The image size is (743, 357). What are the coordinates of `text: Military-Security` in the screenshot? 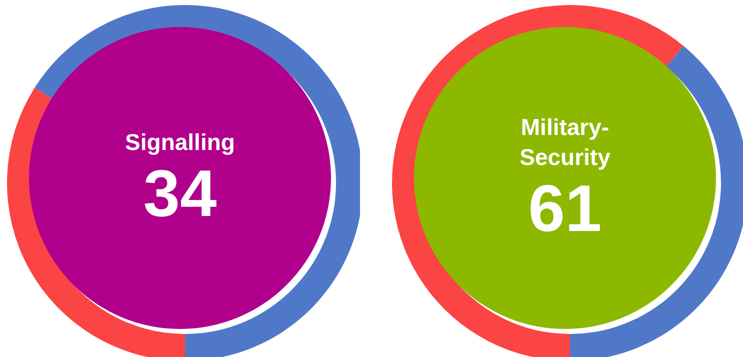 It's located at (565, 142).